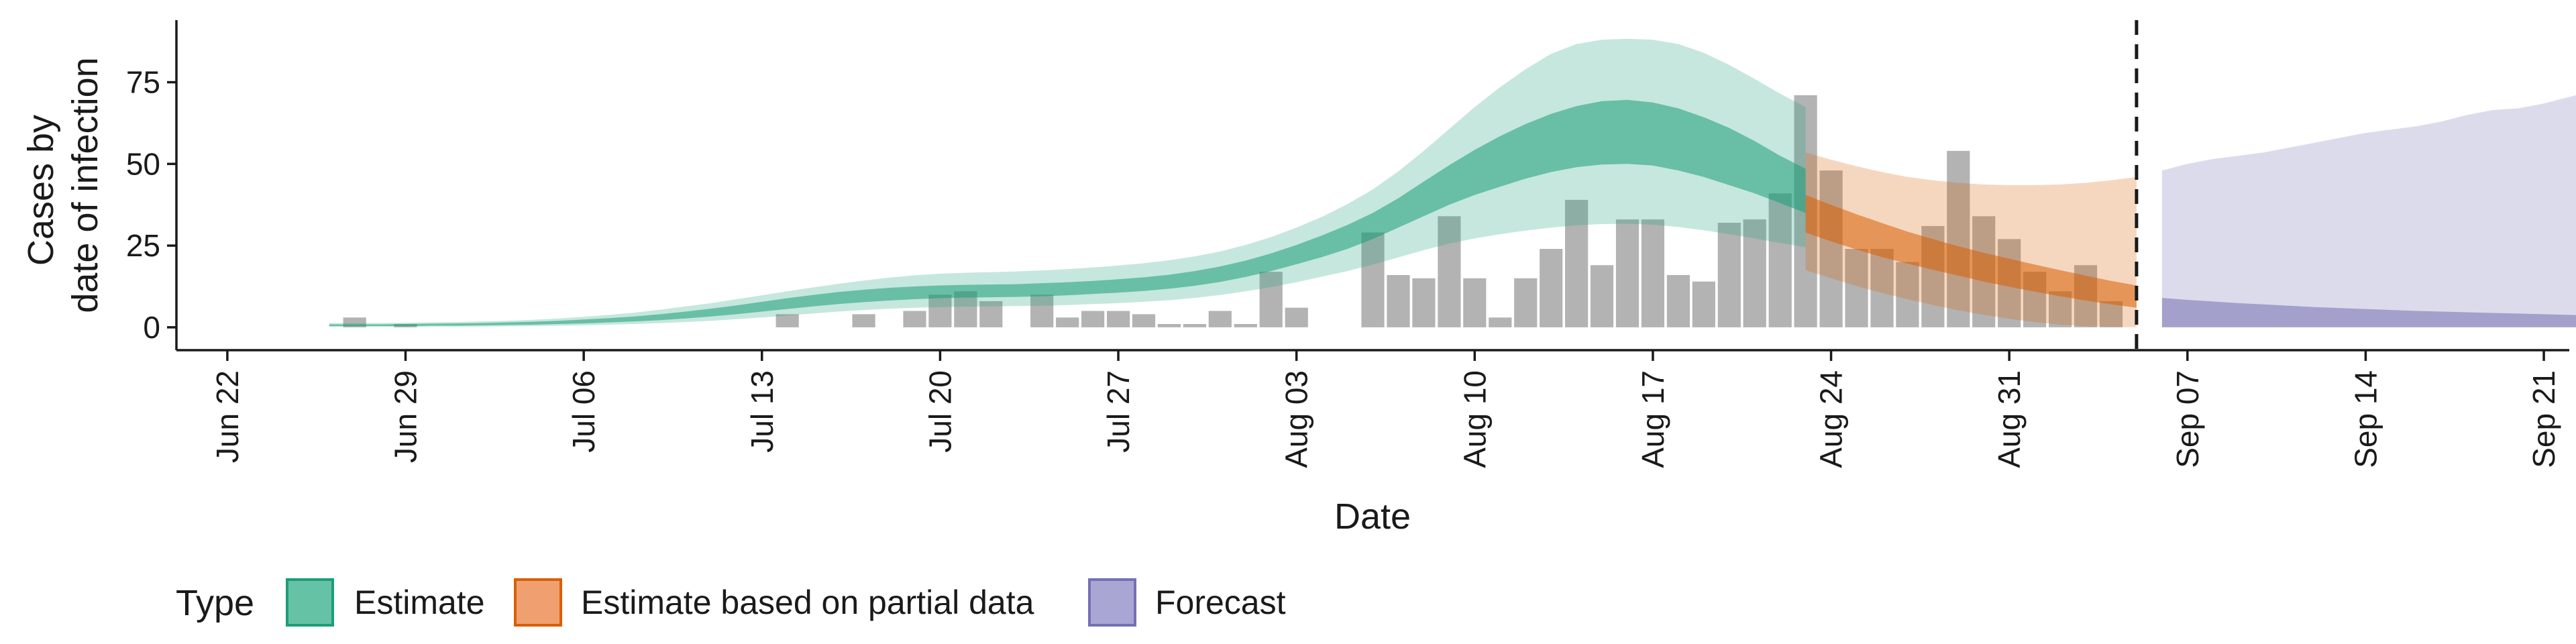  Describe the element at coordinates (1220, 602) in the screenshot. I see `legend-label-forecast: Forecast` at that location.